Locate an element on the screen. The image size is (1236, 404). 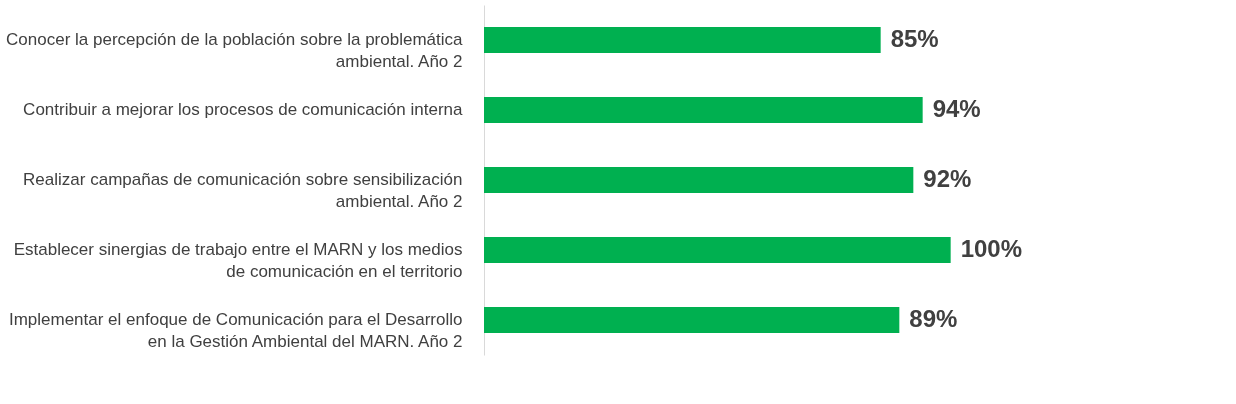
data-label: 92% is located at coordinates (947, 178).